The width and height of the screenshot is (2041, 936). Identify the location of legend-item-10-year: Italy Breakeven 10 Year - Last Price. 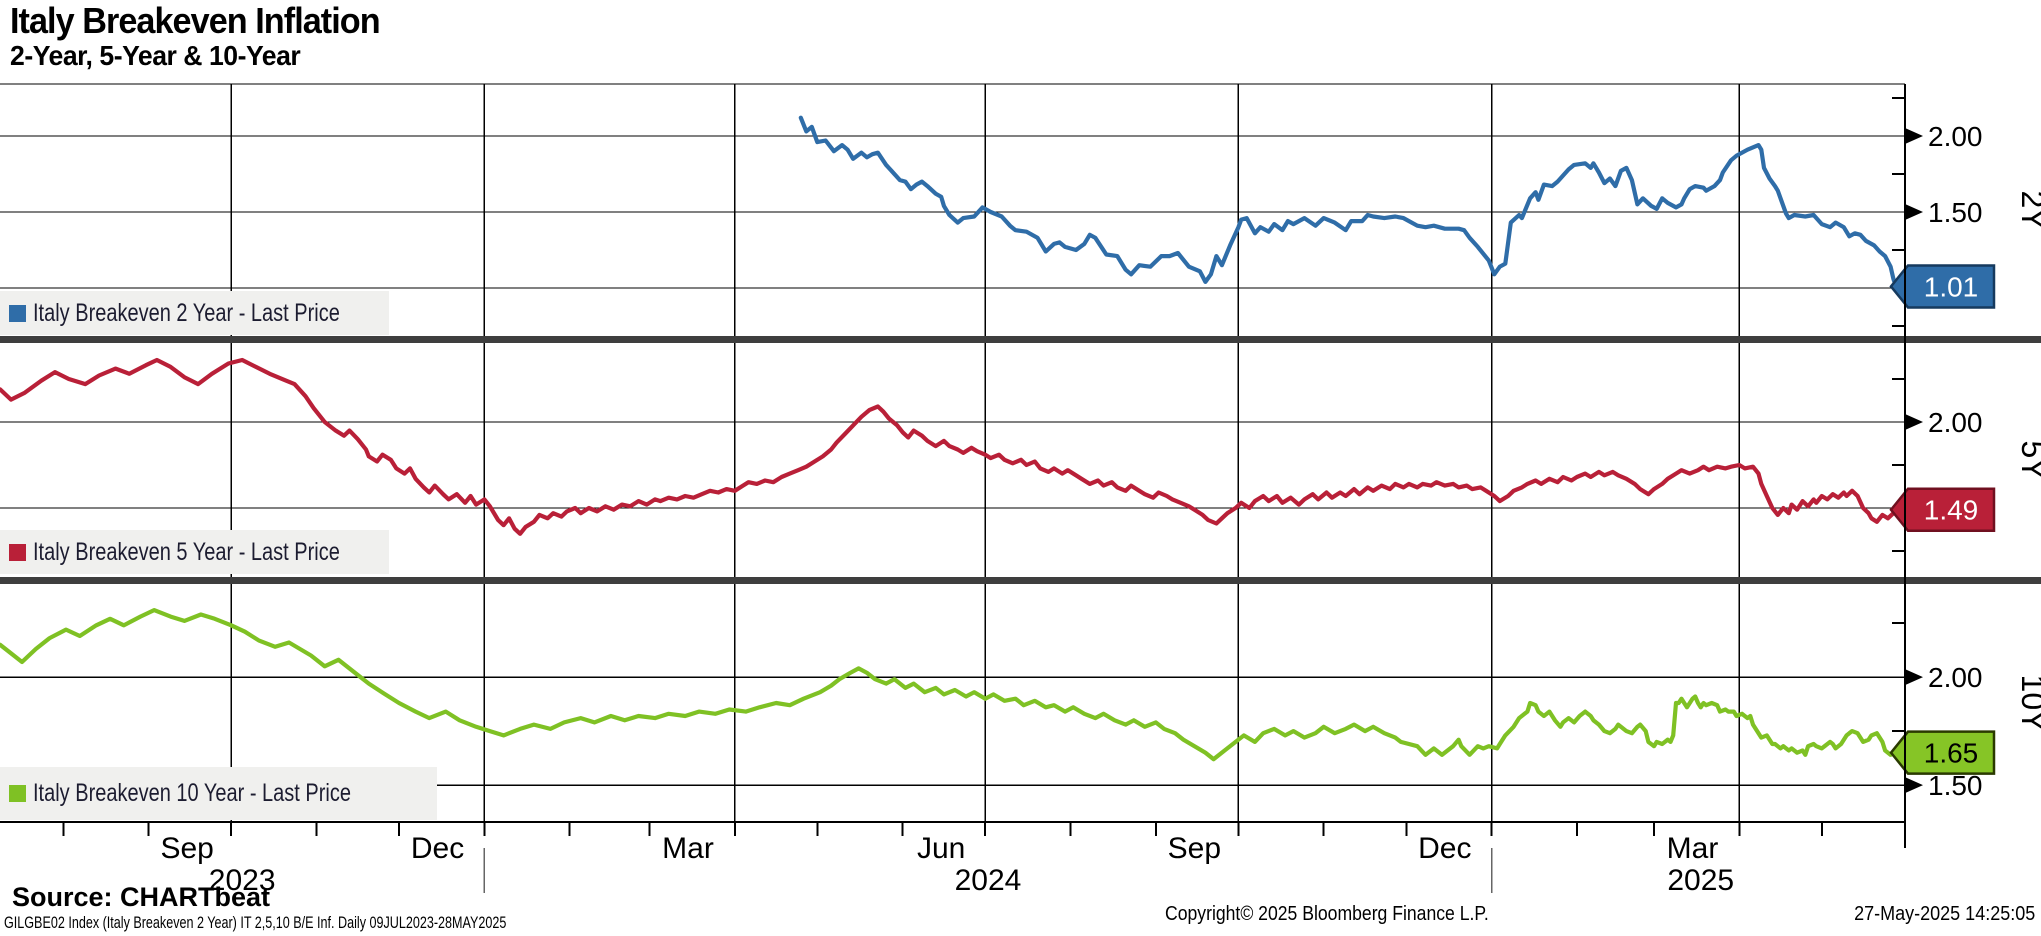
(218, 793).